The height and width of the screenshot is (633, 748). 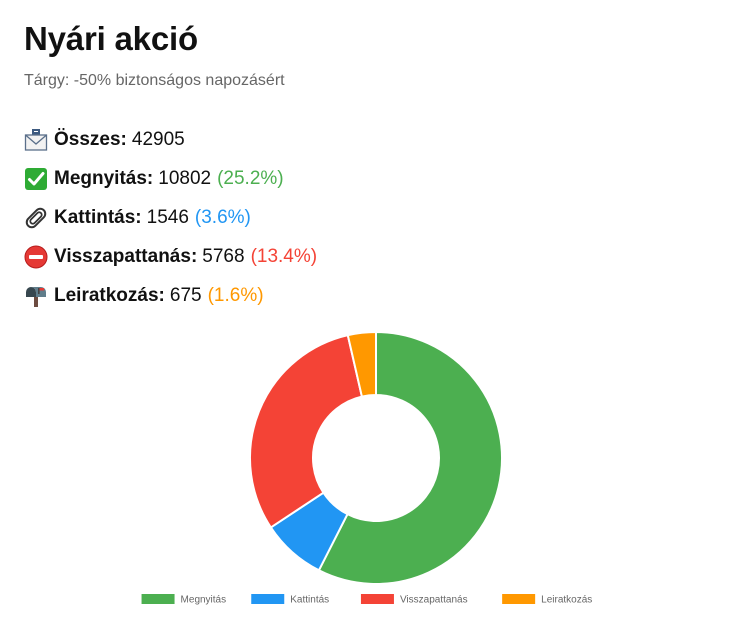 I want to click on campaign-title: Nyári akció, so click(x=111, y=38).